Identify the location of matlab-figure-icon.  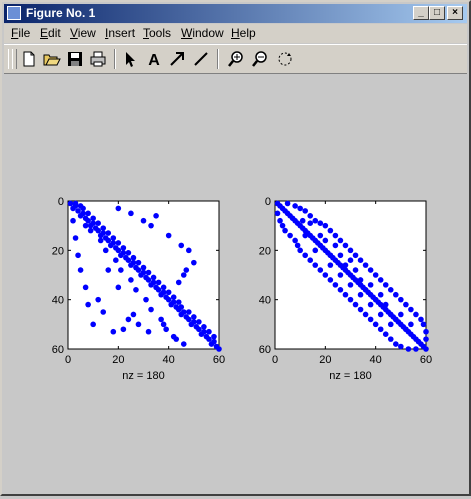
(14, 13).